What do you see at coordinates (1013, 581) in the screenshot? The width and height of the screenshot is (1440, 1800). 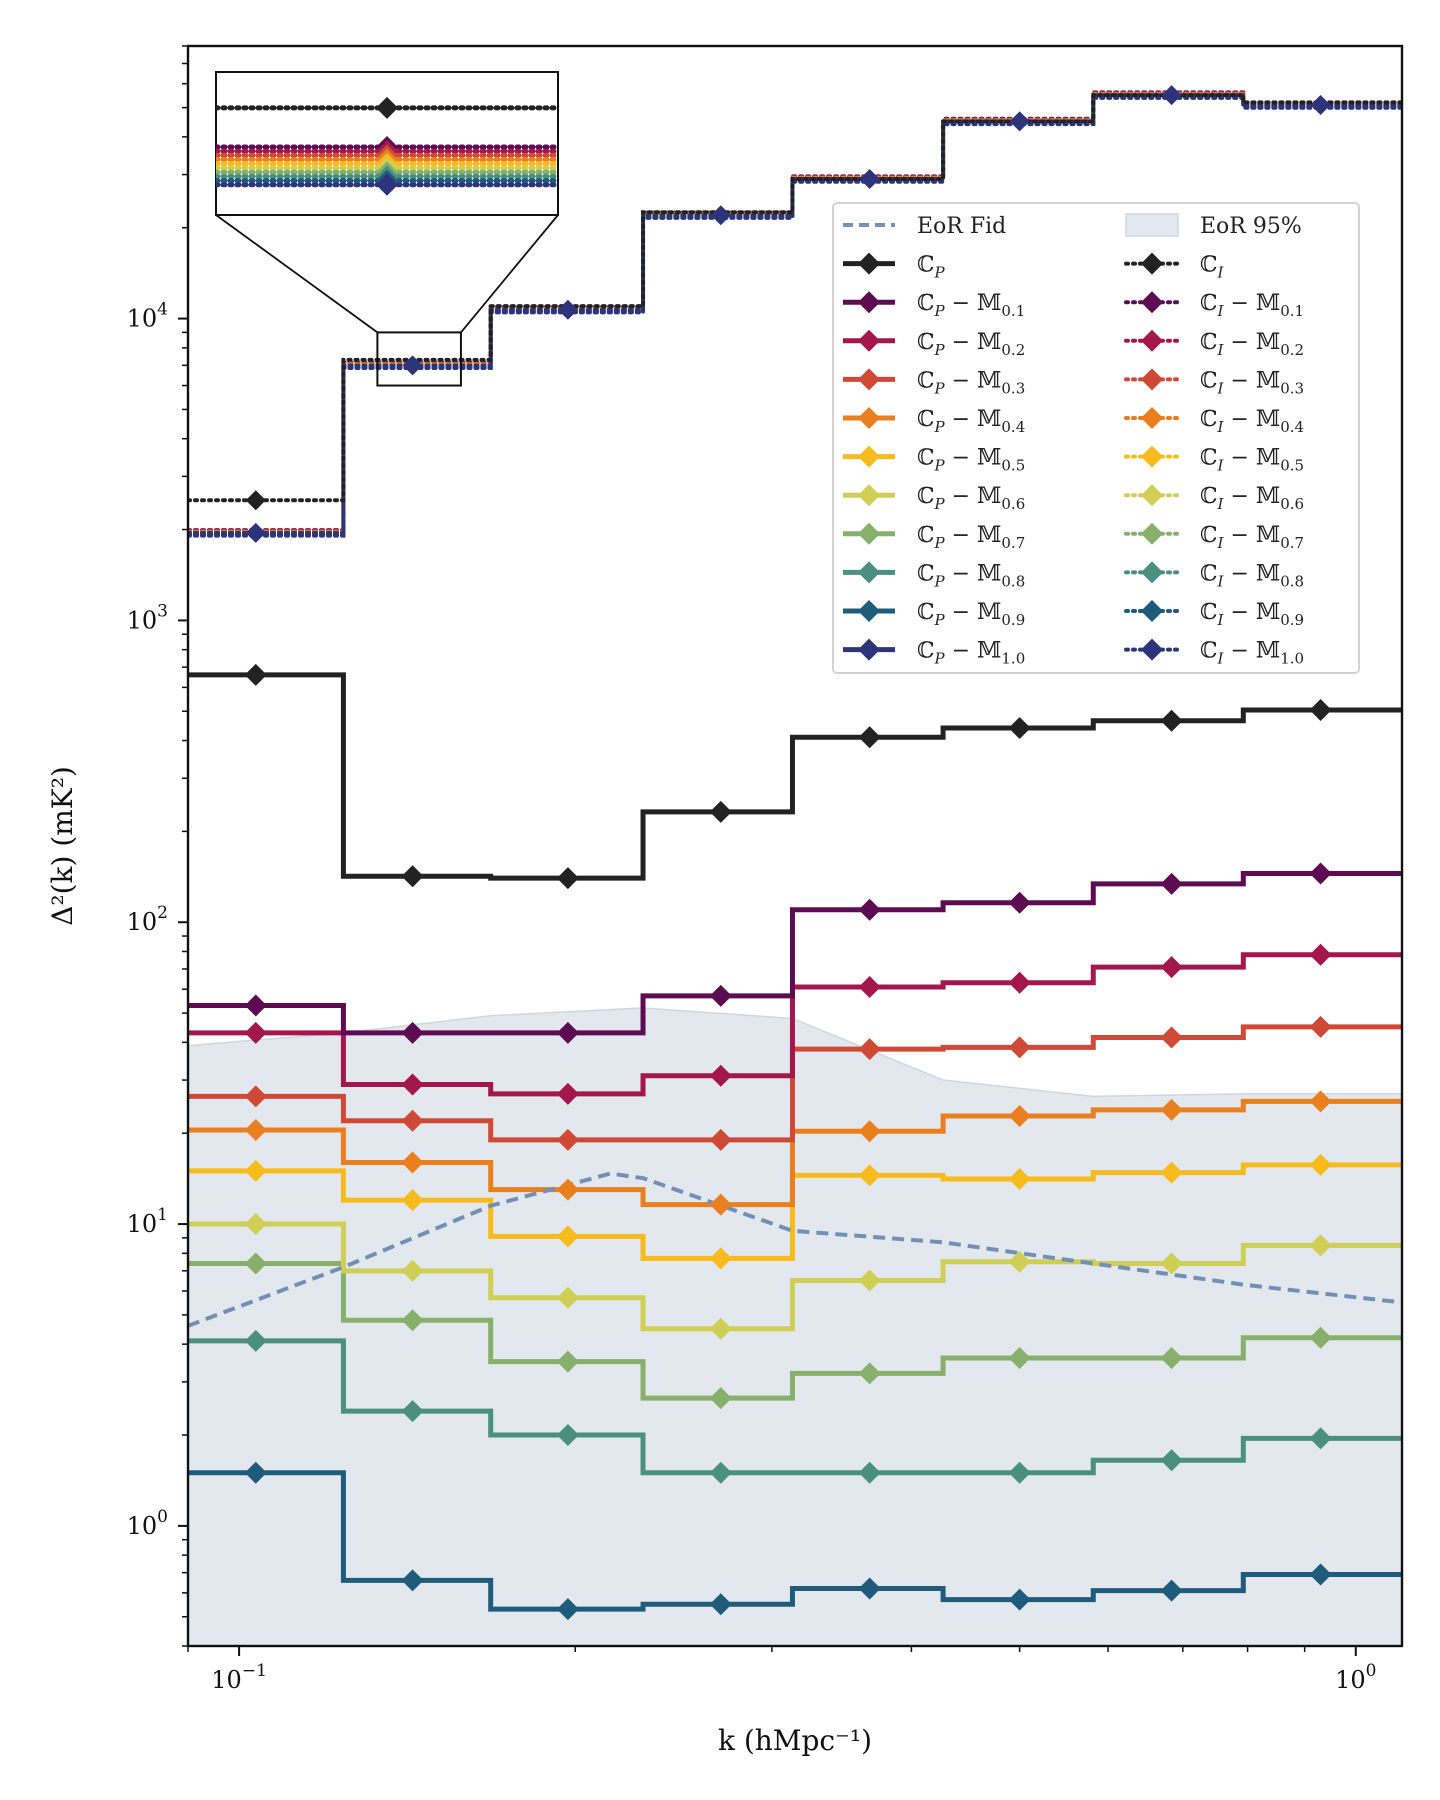 I see `legend-label-m-sub: 0.8` at bounding box center [1013, 581].